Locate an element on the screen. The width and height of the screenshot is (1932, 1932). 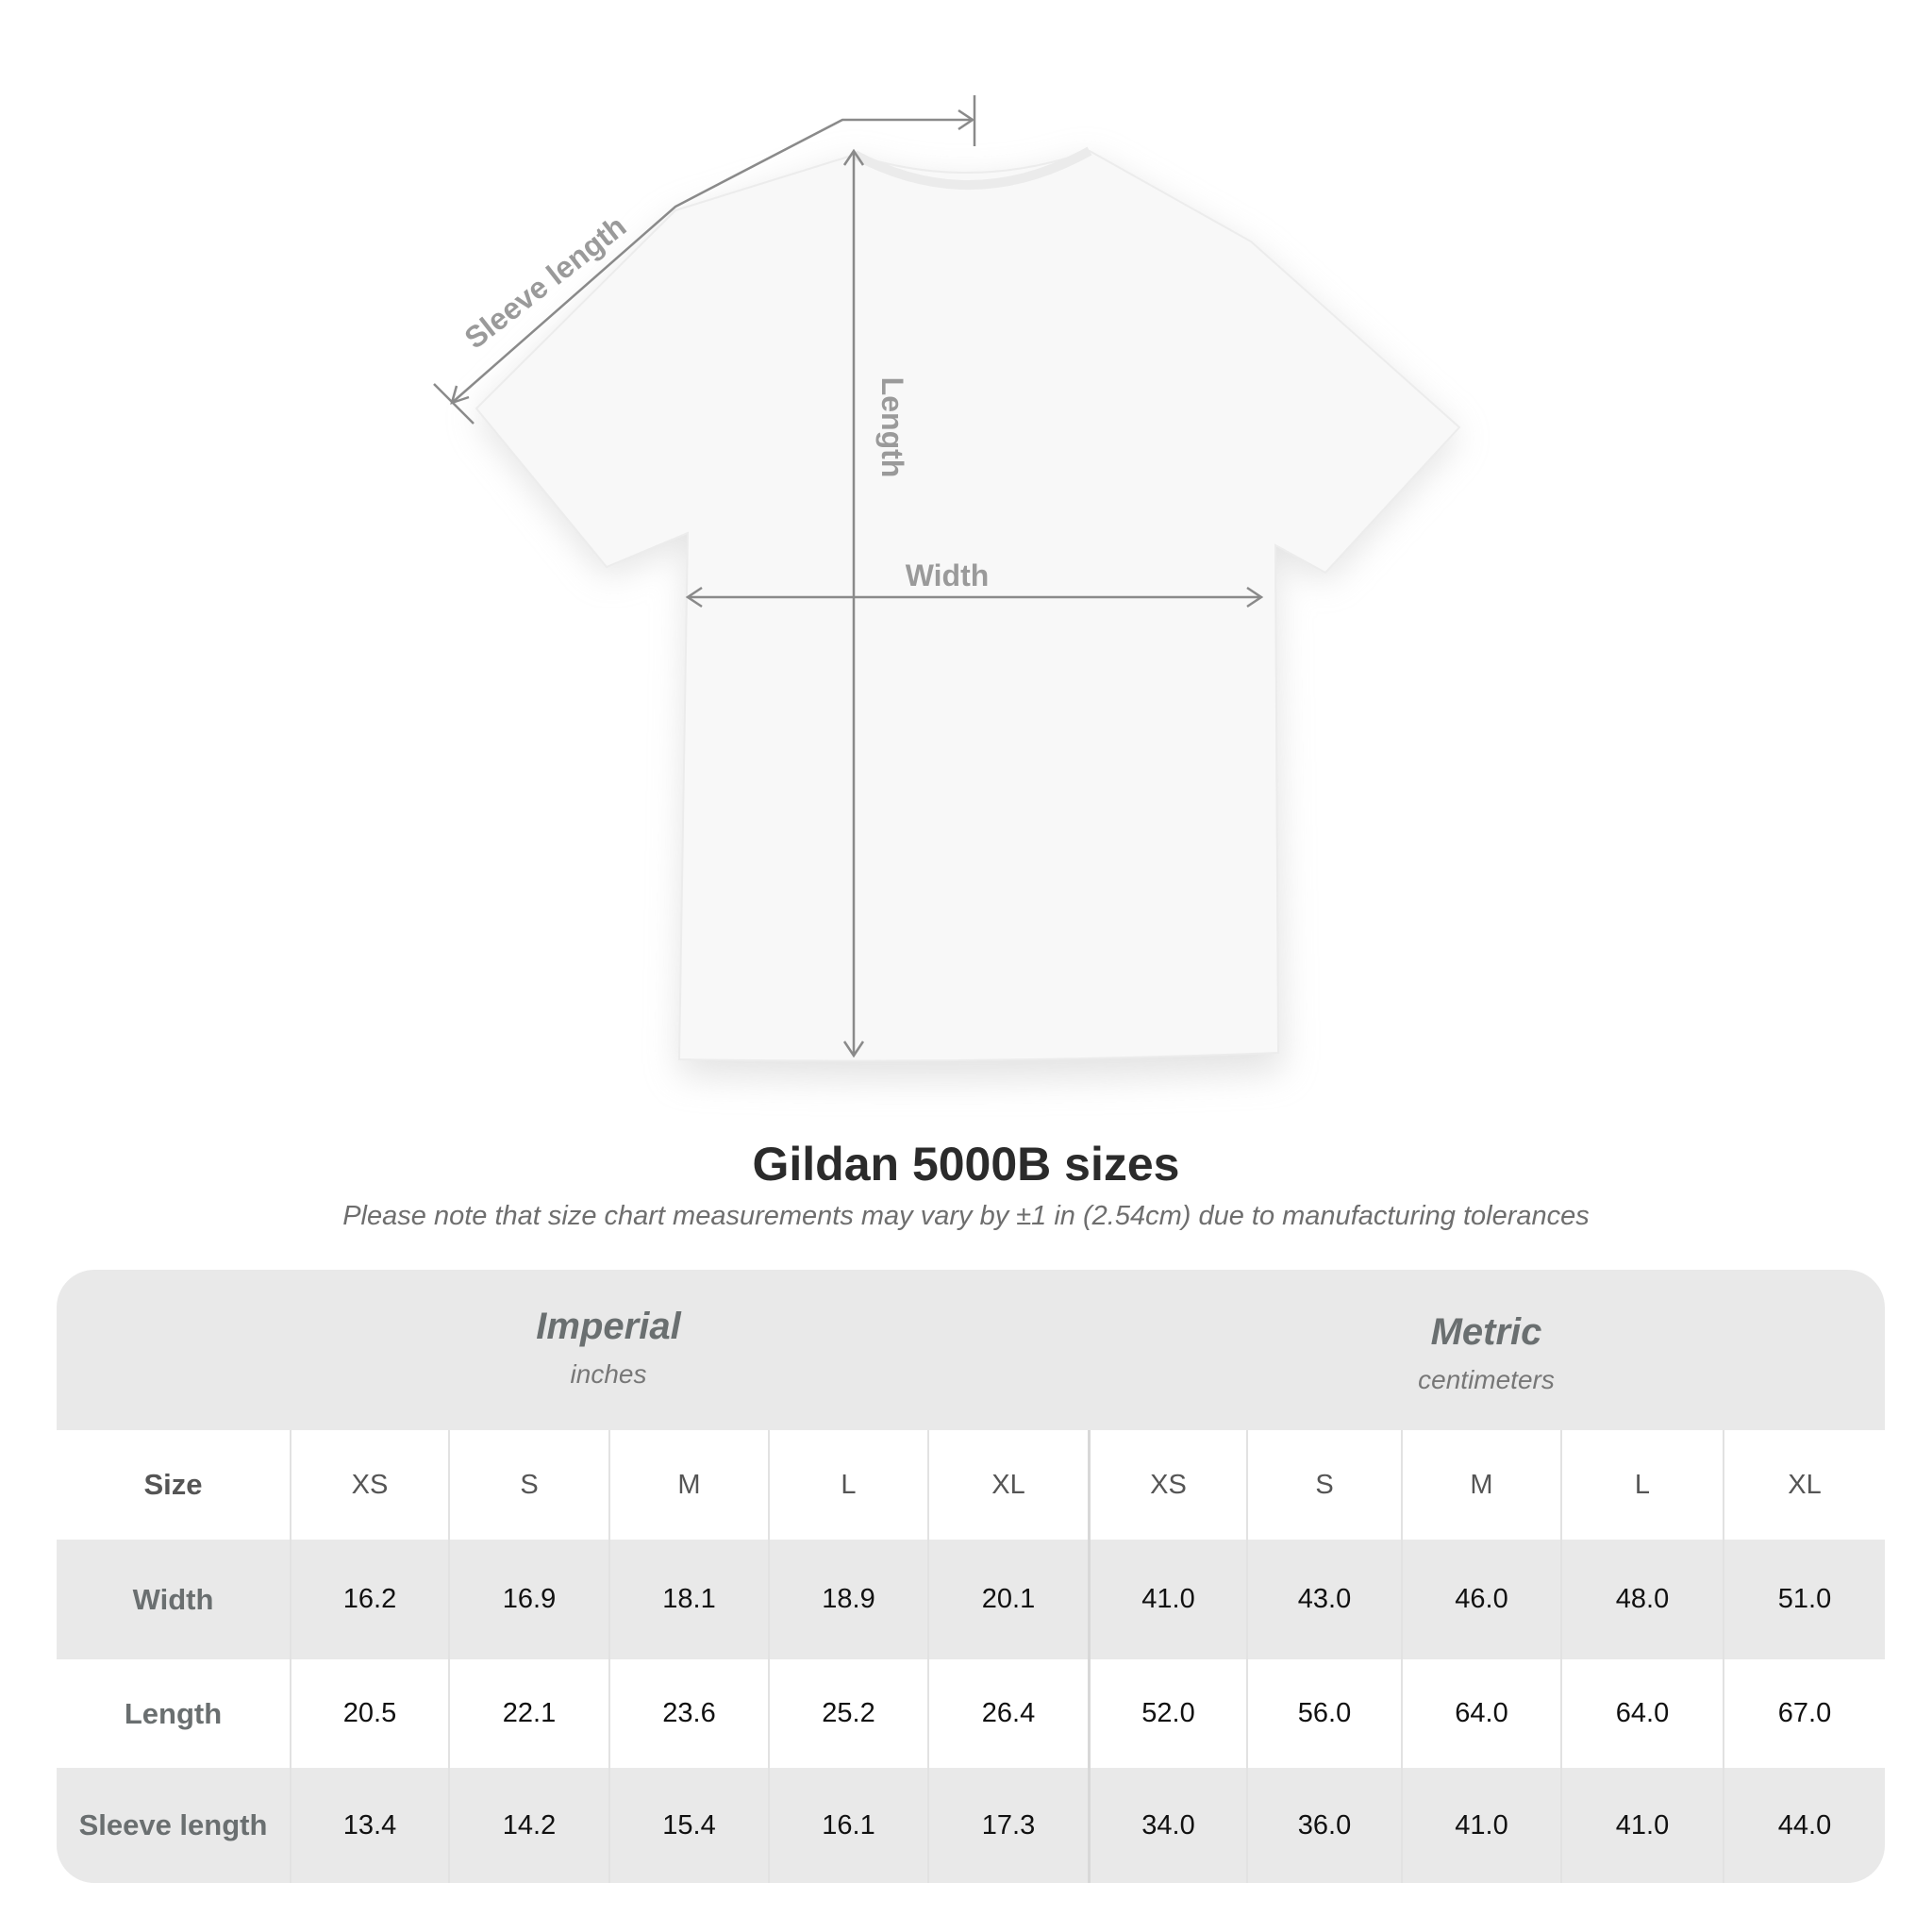
value-cell: 44.0 is located at coordinates (1804, 1826).